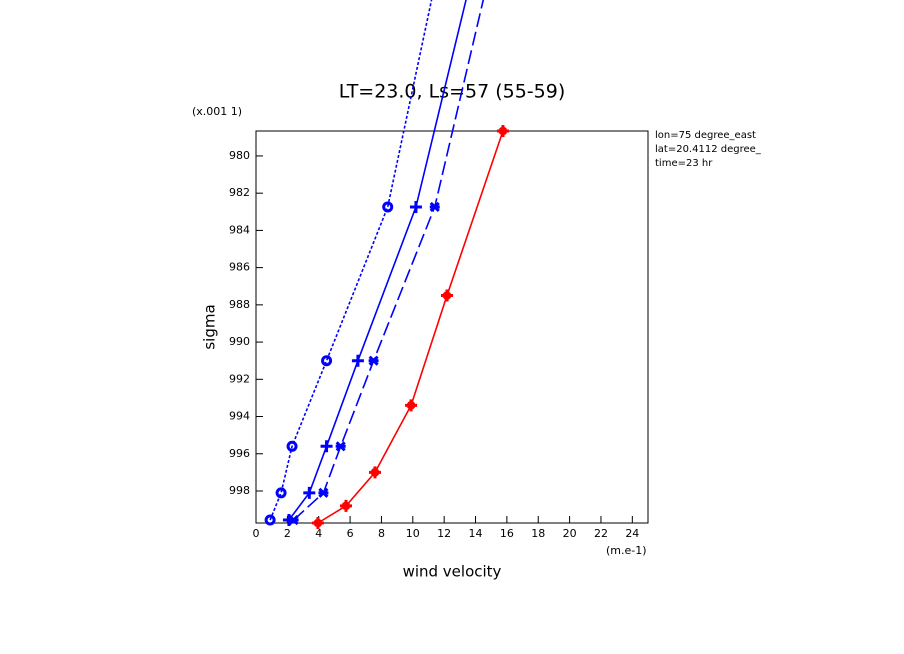 The width and height of the screenshot is (904, 654). Describe the element at coordinates (444, 533) in the screenshot. I see `x-tick-label: 12` at that location.